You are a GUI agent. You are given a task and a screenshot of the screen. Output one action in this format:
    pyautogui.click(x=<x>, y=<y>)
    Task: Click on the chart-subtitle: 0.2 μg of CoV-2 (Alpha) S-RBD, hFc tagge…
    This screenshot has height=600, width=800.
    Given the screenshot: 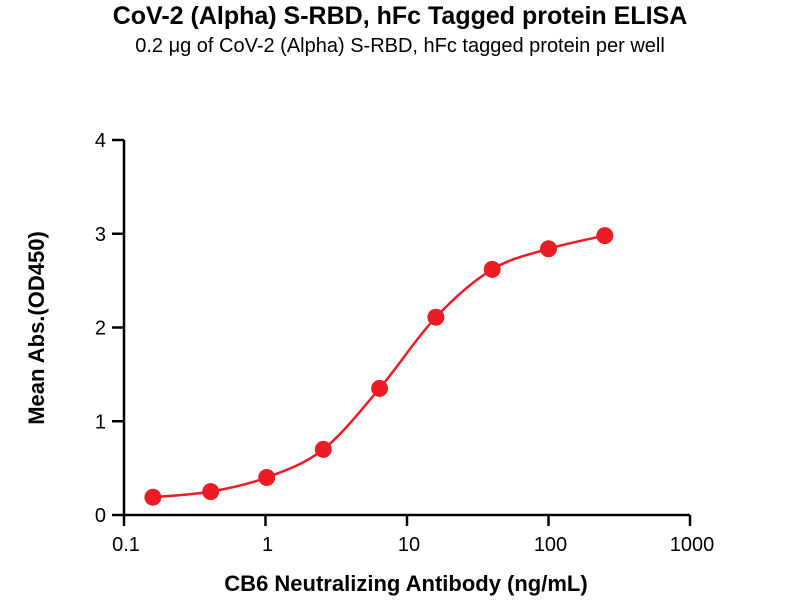 What is the action you would take?
    pyautogui.click(x=400, y=46)
    